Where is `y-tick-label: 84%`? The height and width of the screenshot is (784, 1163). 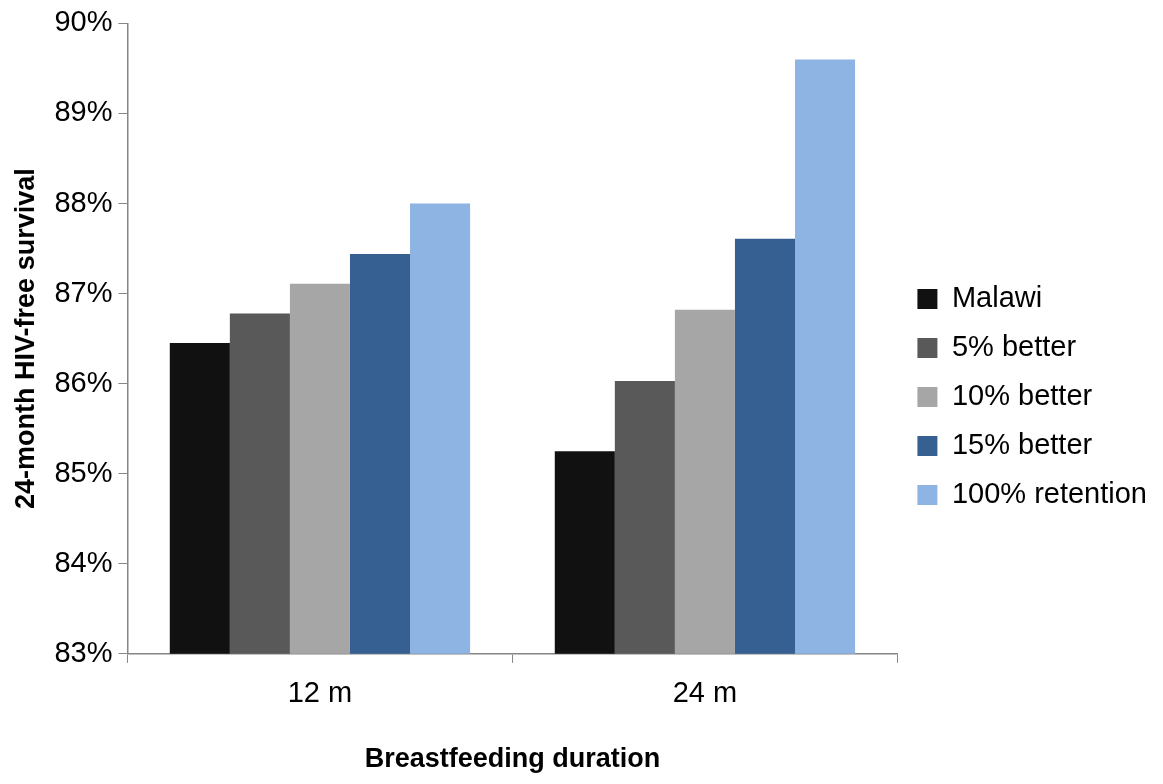 y-tick-label: 84% is located at coordinates (83, 561).